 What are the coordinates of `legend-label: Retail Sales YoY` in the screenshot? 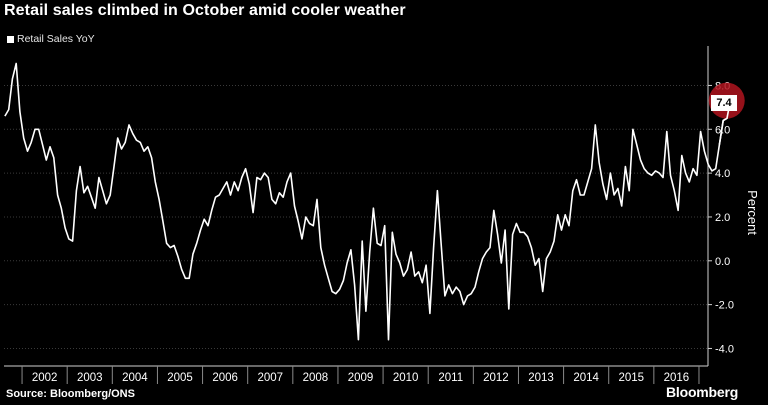 It's located at (56, 39).